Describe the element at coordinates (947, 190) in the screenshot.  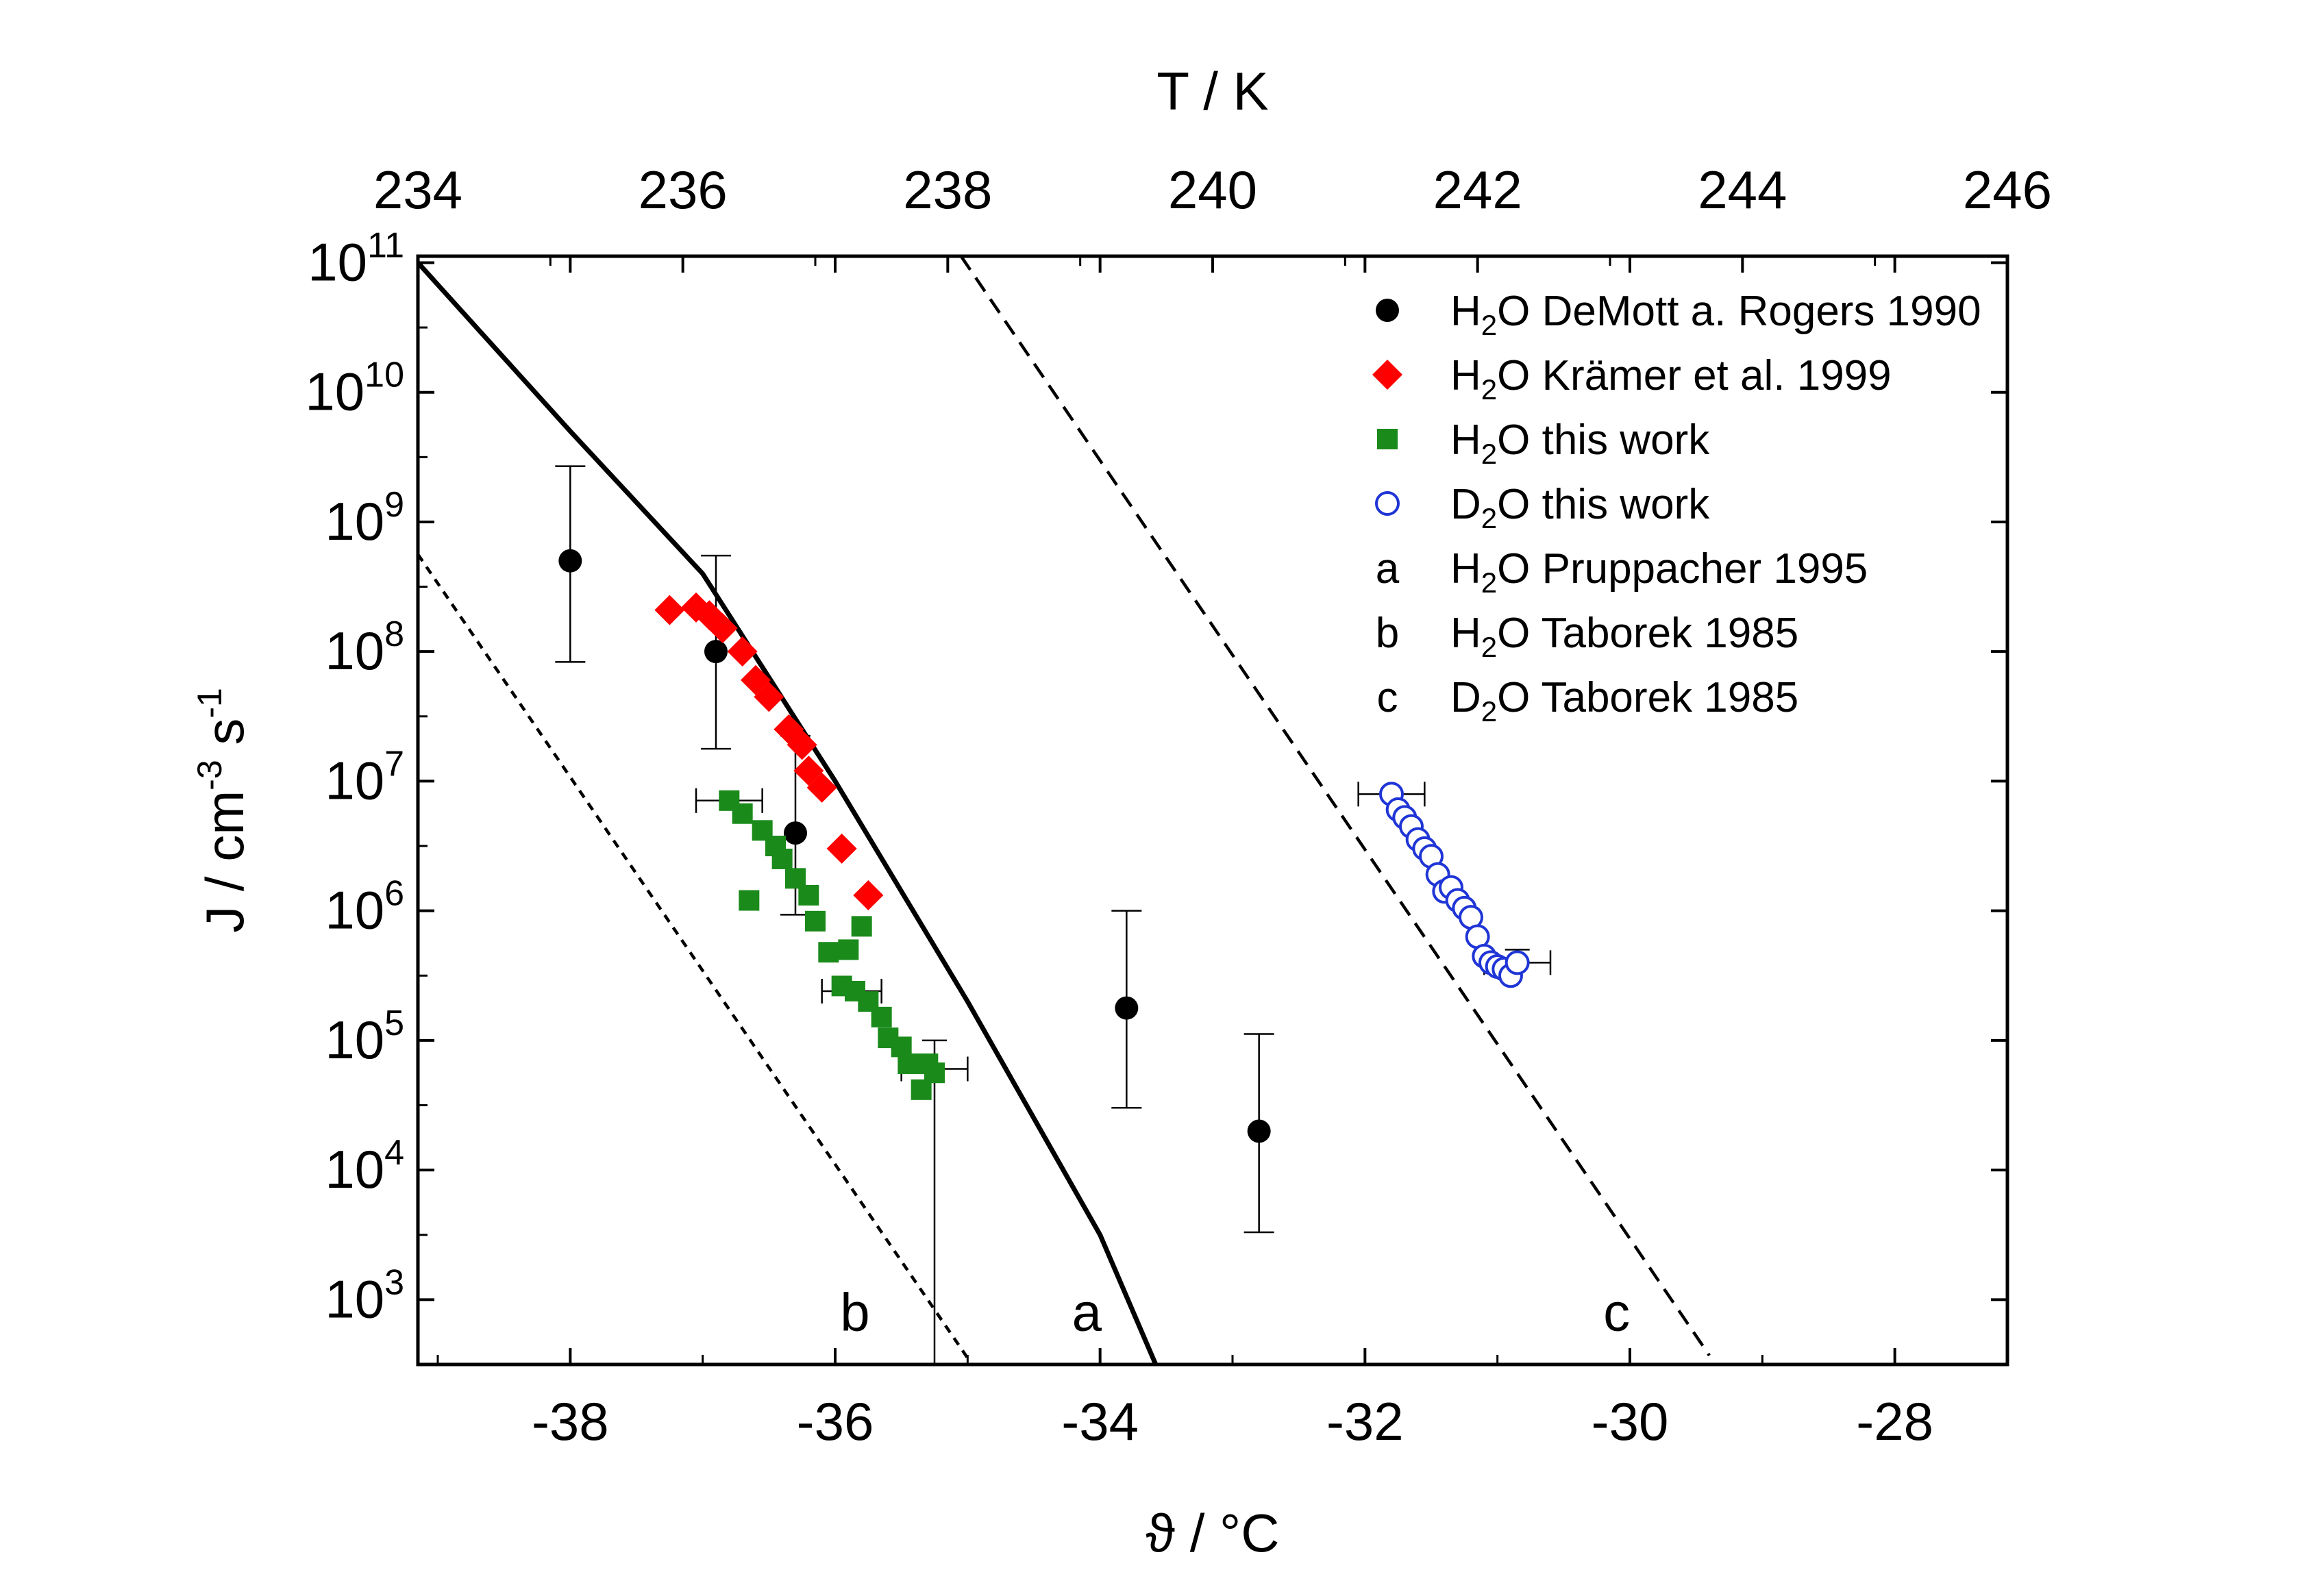
I see `top-tick-label: 238` at that location.